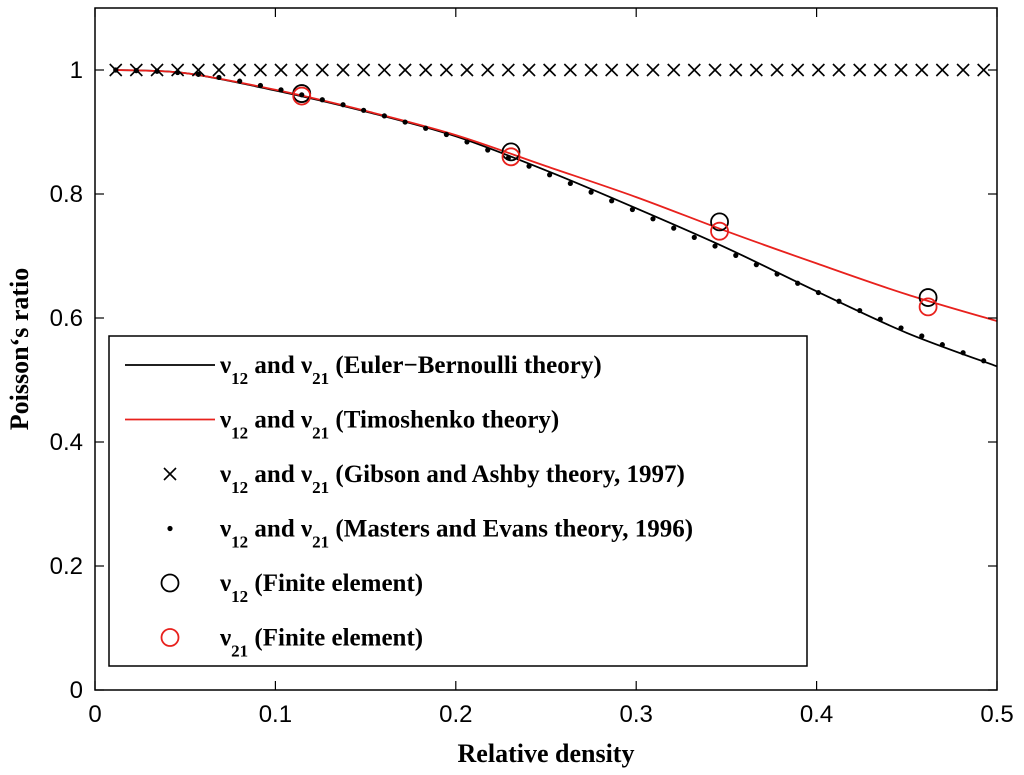  I want to click on y-axis-title: Poisson‘s ratio, so click(19, 349).